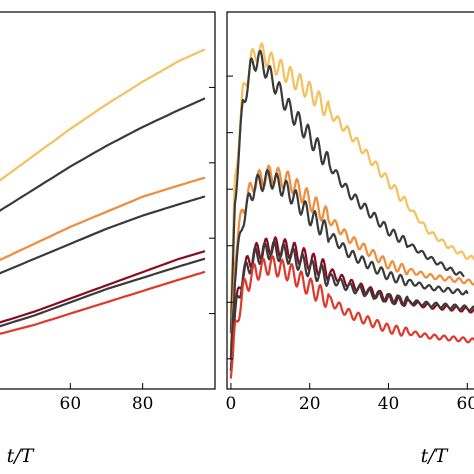  What do you see at coordinates (435, 456) in the screenshot?
I see `right-x-axis-label: t/T` at bounding box center [435, 456].